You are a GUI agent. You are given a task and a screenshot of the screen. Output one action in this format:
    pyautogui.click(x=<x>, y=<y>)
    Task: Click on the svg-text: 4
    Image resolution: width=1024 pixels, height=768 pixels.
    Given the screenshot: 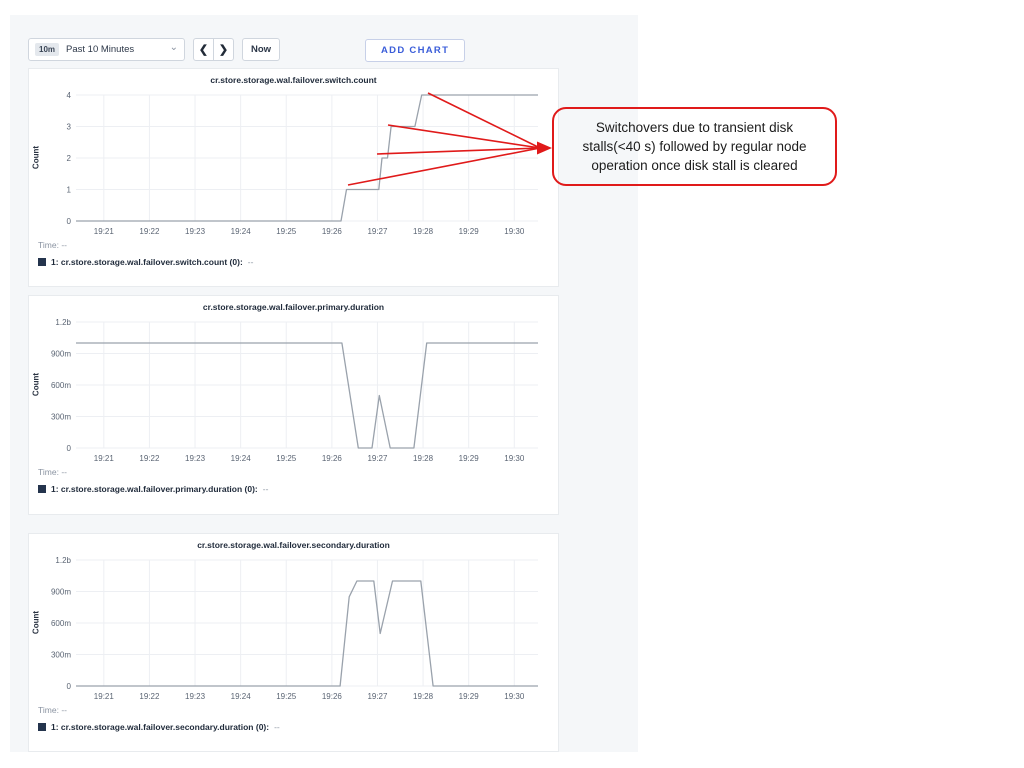 What is the action you would take?
    pyautogui.click(x=69, y=95)
    